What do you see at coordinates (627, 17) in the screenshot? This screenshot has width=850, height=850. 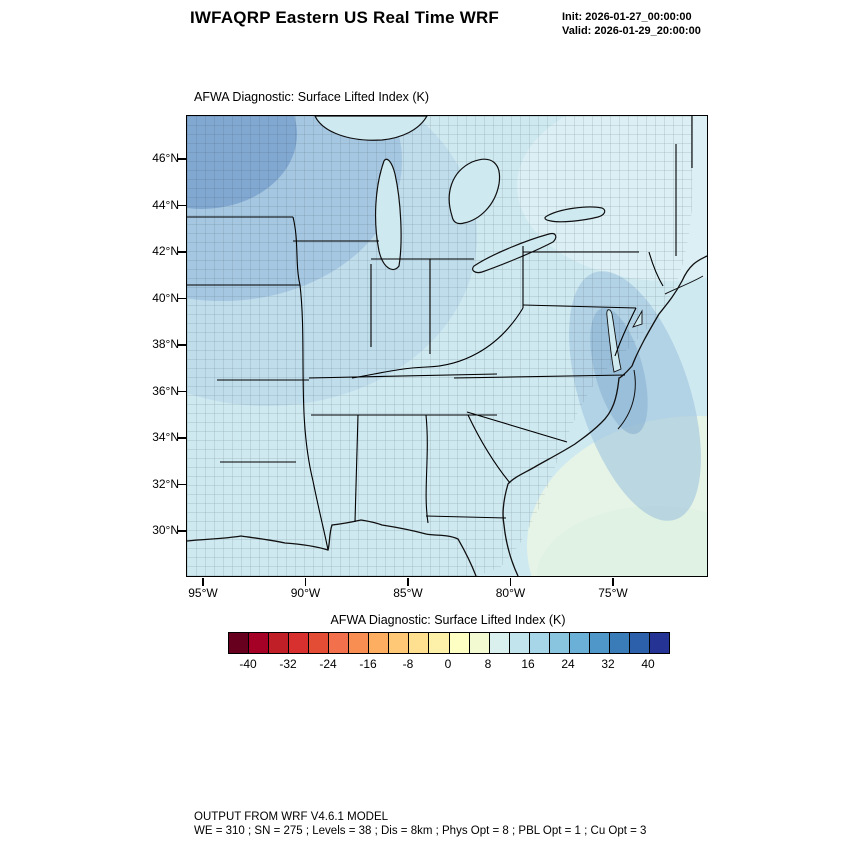 I see `init-time-label: Init: 2026-01-27_00:00:00` at bounding box center [627, 17].